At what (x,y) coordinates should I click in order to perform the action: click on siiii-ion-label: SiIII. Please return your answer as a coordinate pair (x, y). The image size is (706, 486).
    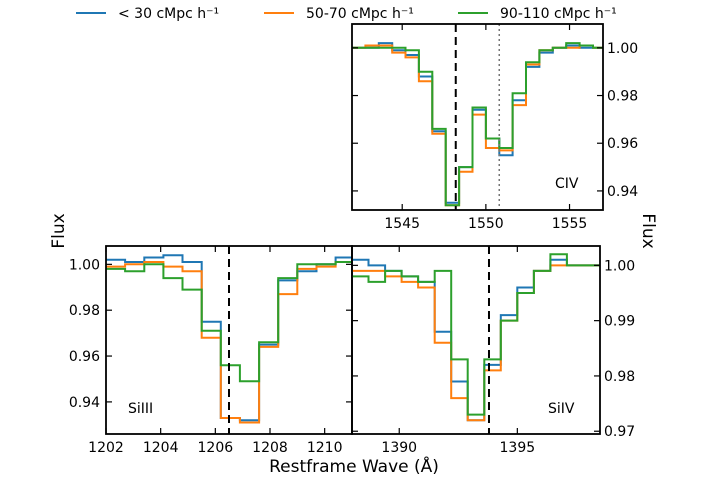
    Looking at the image, I should click on (140, 409).